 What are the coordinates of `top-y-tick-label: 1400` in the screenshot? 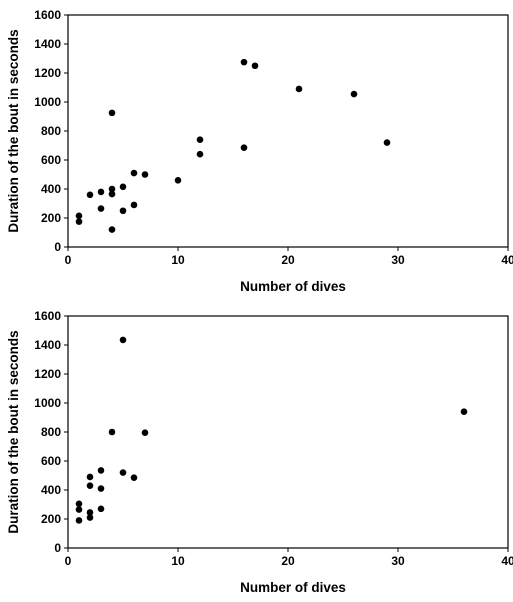 It's located at (47, 44).